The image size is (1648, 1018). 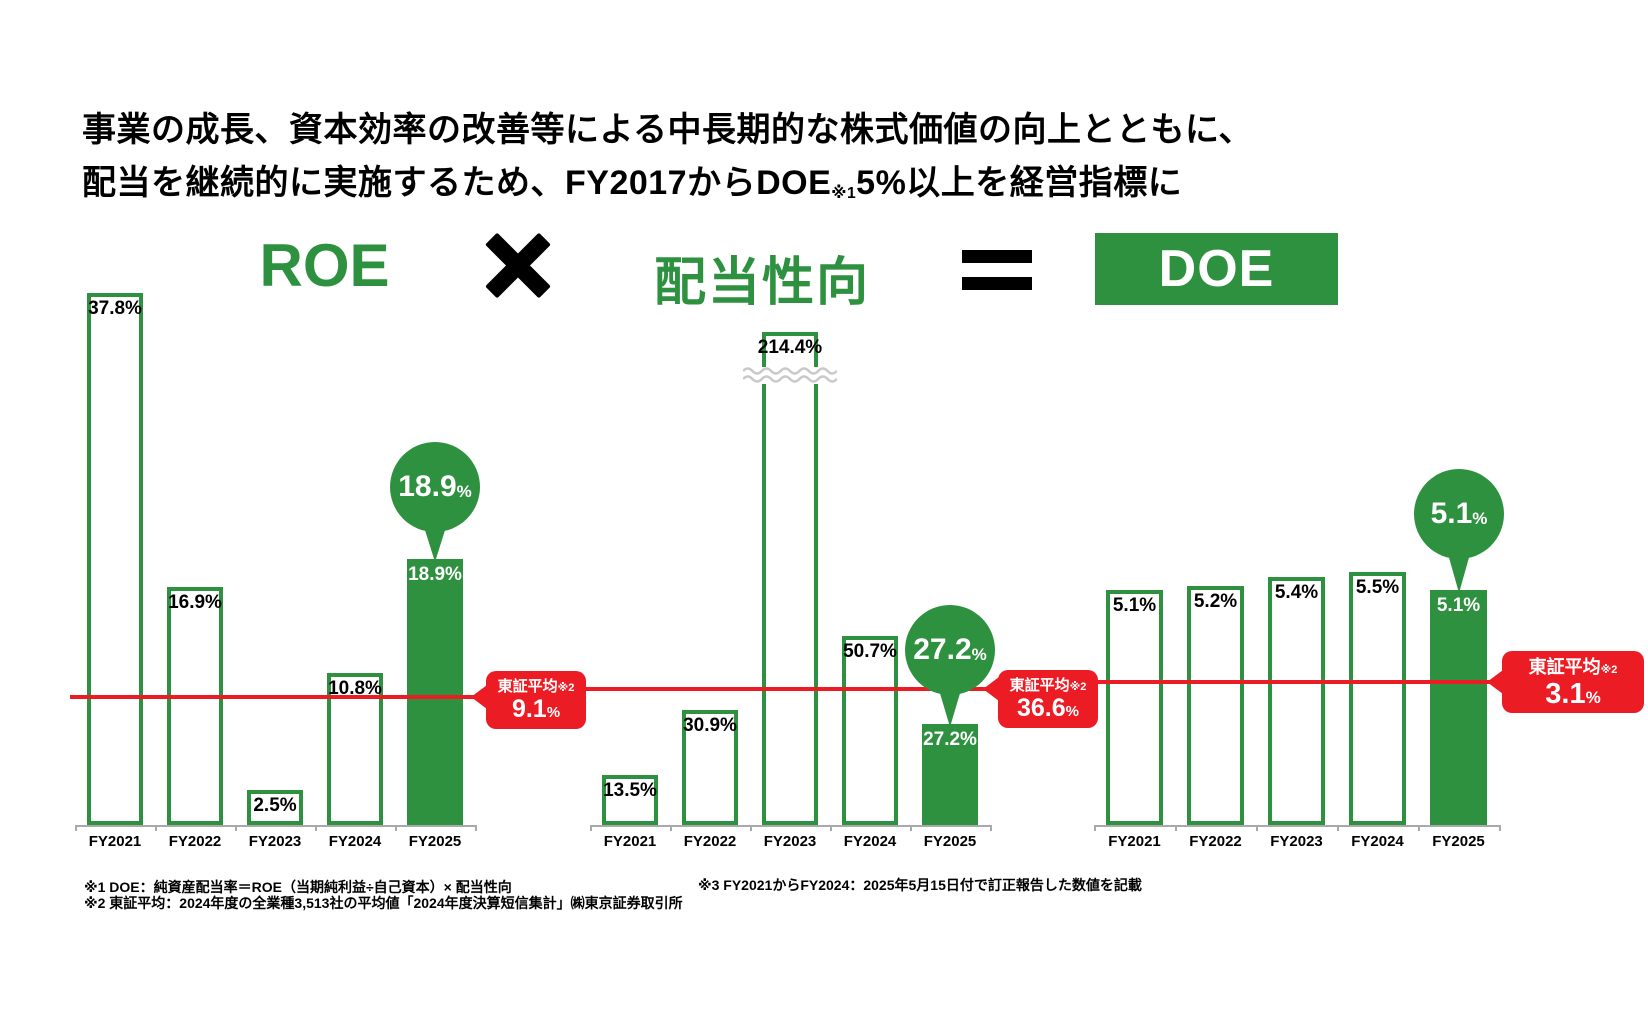 What do you see at coordinates (1216, 269) in the screenshot?
I see `doe-title-box: DOE` at bounding box center [1216, 269].